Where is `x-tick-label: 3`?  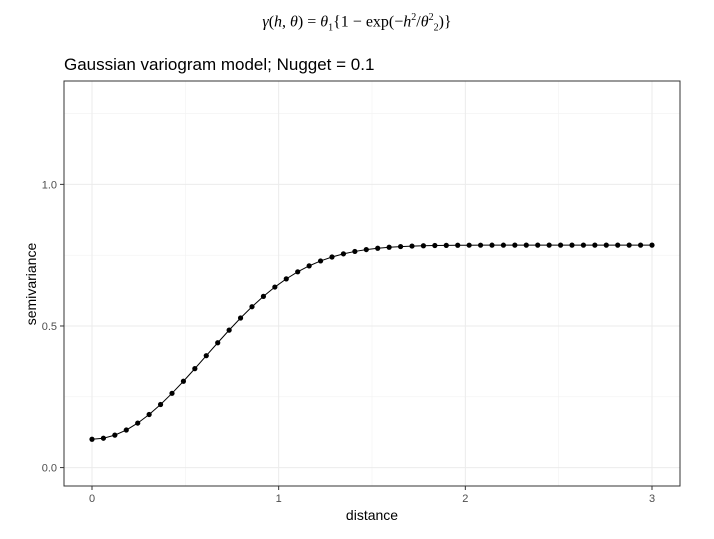 x-tick-label: 3 is located at coordinates (652, 499).